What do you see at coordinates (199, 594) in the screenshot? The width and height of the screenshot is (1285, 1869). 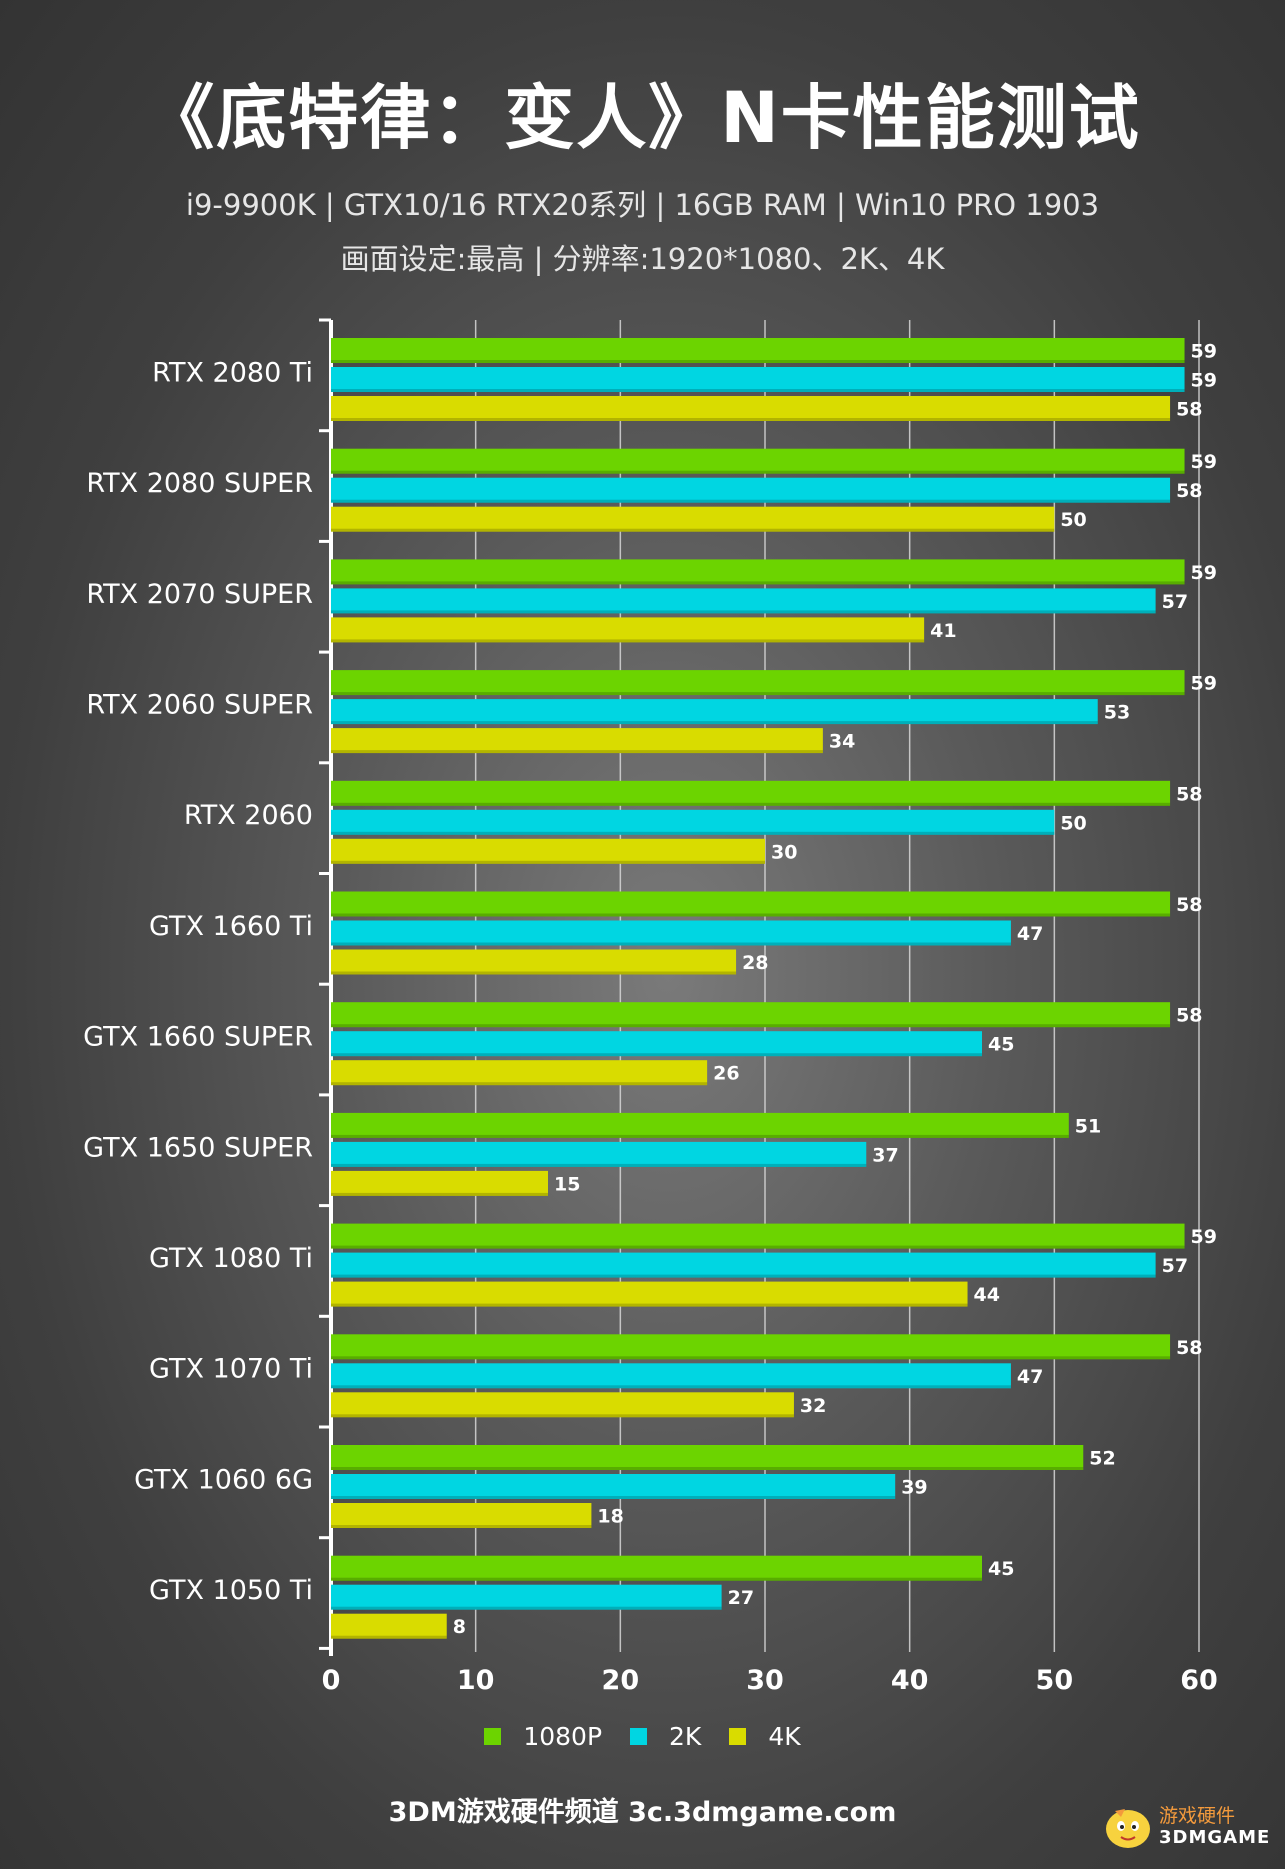 I see `category-label: RTX 2070 SUPER` at bounding box center [199, 594].